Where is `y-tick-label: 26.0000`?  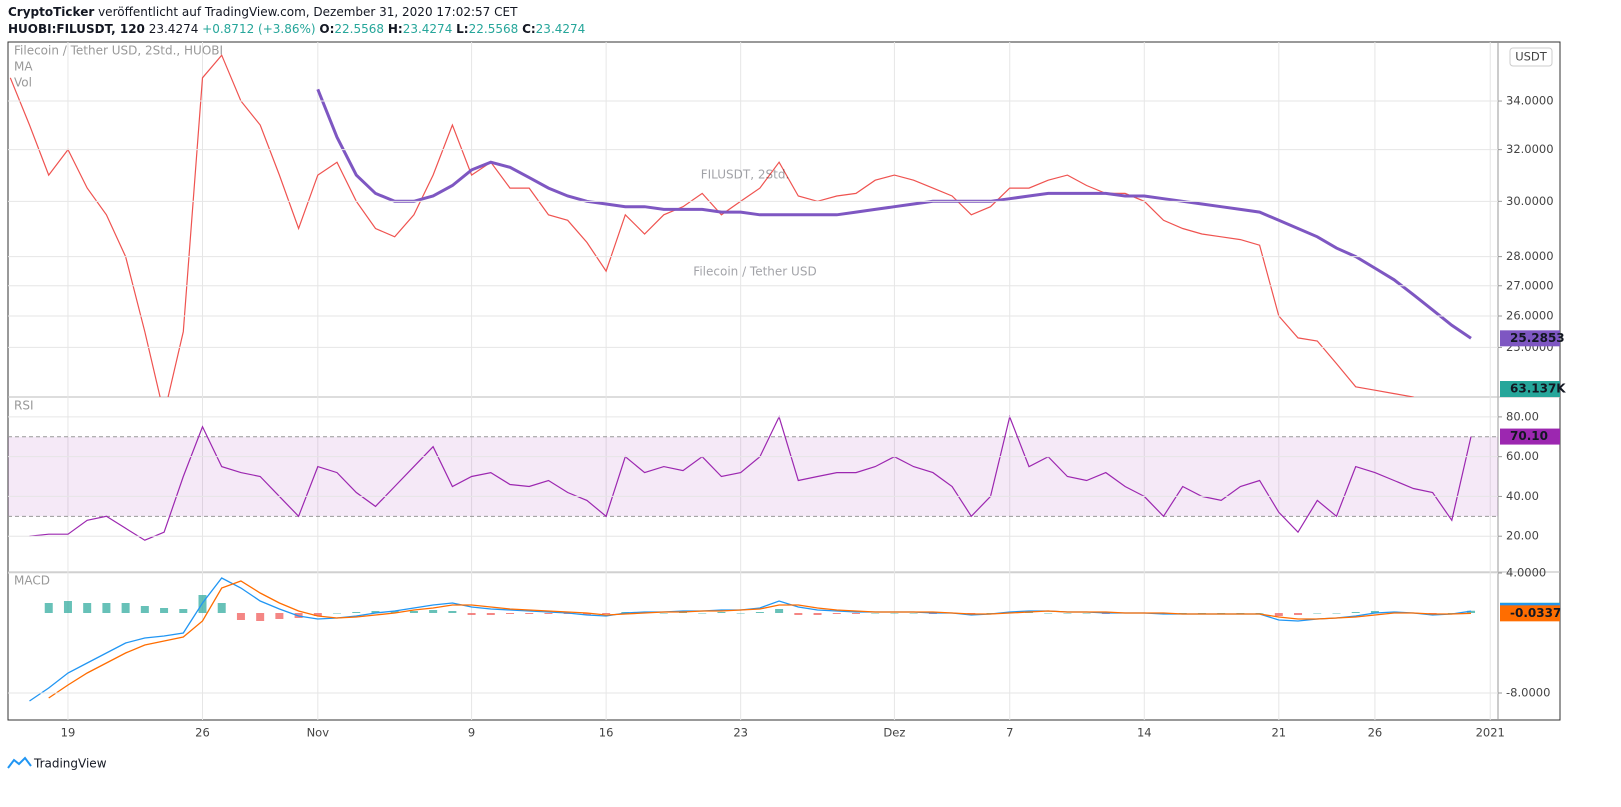
y-tick-label: 26.0000 is located at coordinates (1530, 315).